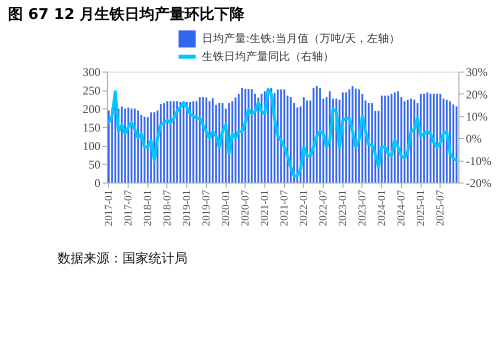  Describe the element at coordinates (91, 109) in the screenshot. I see `y-tick-label: 200` at that location.